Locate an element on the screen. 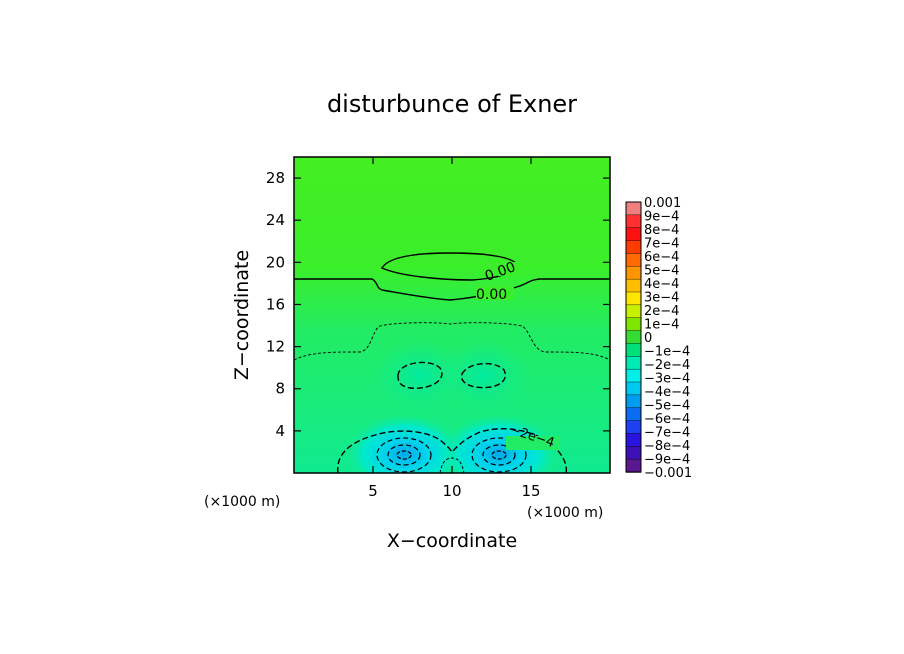 The height and width of the screenshot is (654, 904). colorbar-label: 6e−4 is located at coordinates (661, 257).